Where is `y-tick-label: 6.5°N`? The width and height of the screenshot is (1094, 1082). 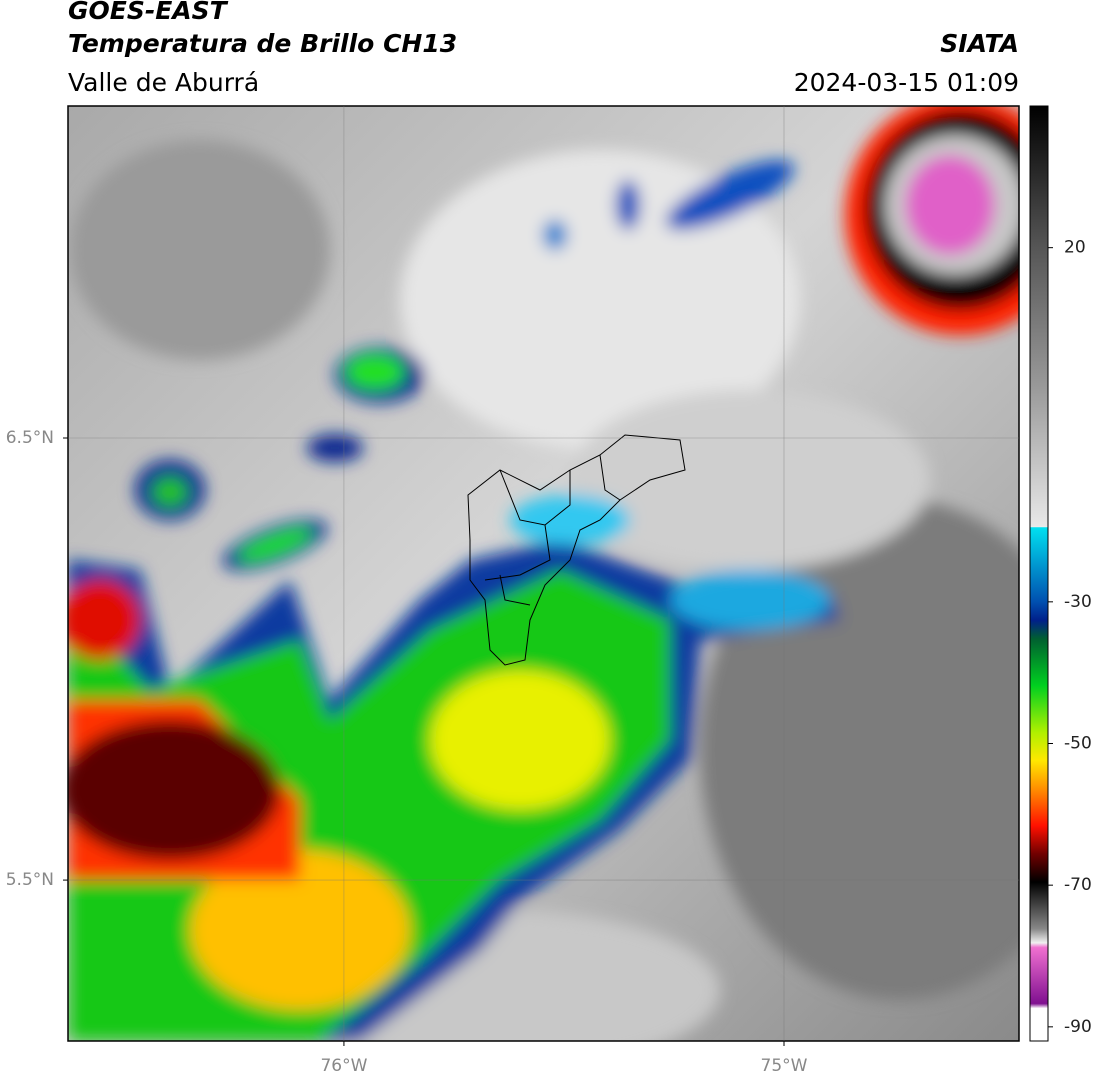
y-tick-label: 6.5°N is located at coordinates (30, 438).